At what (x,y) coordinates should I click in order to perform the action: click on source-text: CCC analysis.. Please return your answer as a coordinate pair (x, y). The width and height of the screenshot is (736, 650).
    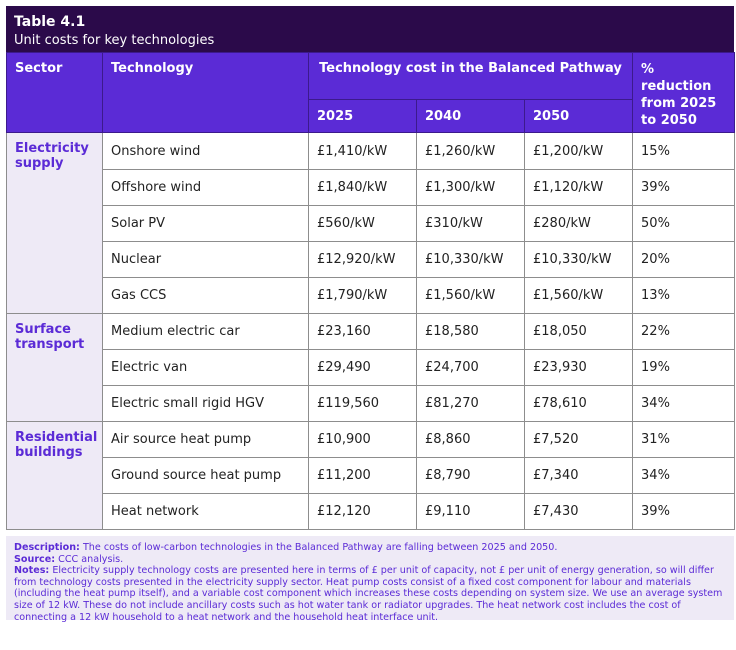
    Looking at the image, I should click on (89, 559).